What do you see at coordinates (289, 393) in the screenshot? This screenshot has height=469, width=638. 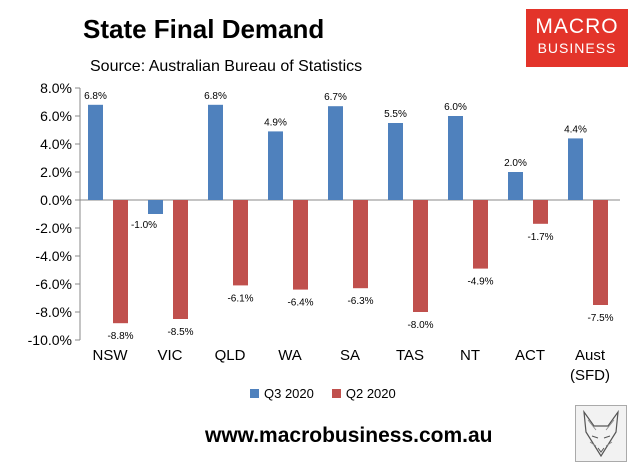 I see `legend-label-q3: Q3 2020` at bounding box center [289, 393].